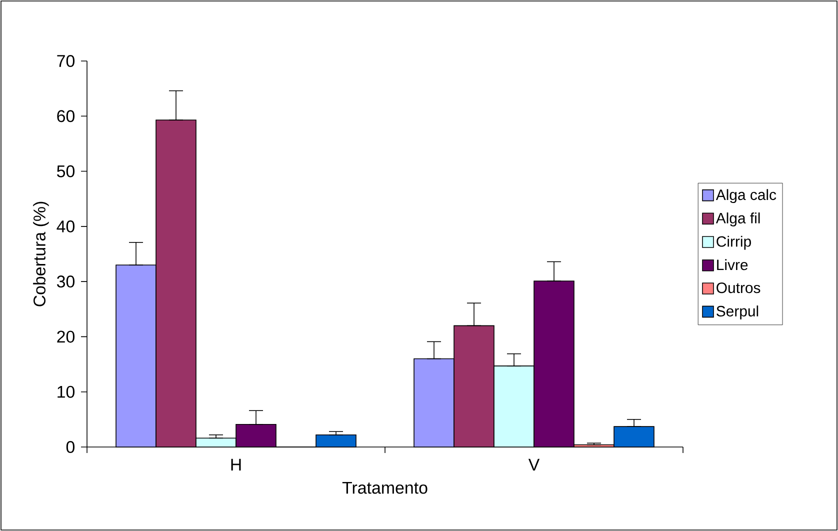 This screenshot has width=838, height=531. I want to click on y-tick-label: 60, so click(66, 116).